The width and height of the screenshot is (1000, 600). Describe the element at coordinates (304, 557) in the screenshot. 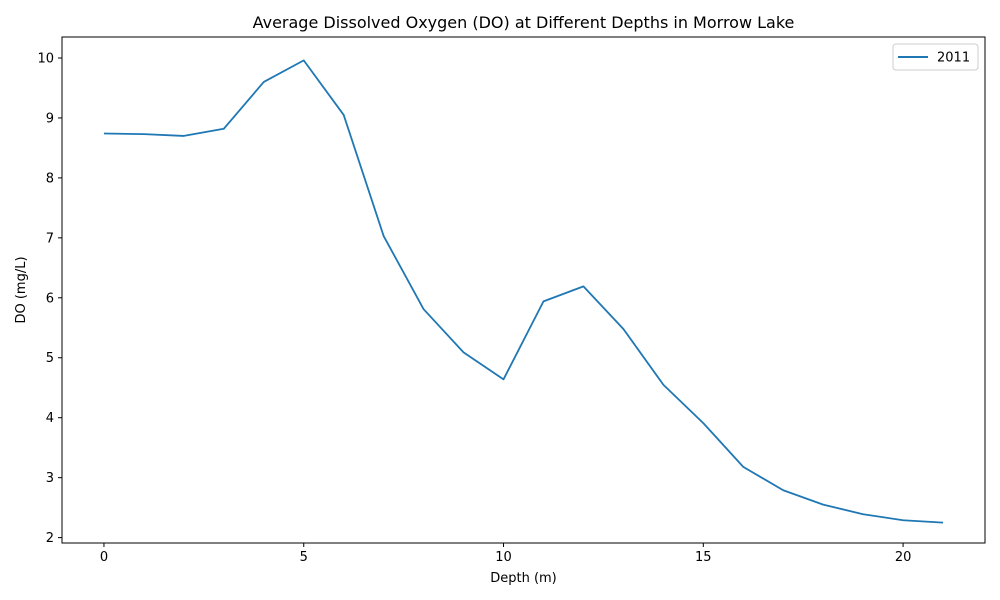

I see `x-tick-label: 5` at that location.